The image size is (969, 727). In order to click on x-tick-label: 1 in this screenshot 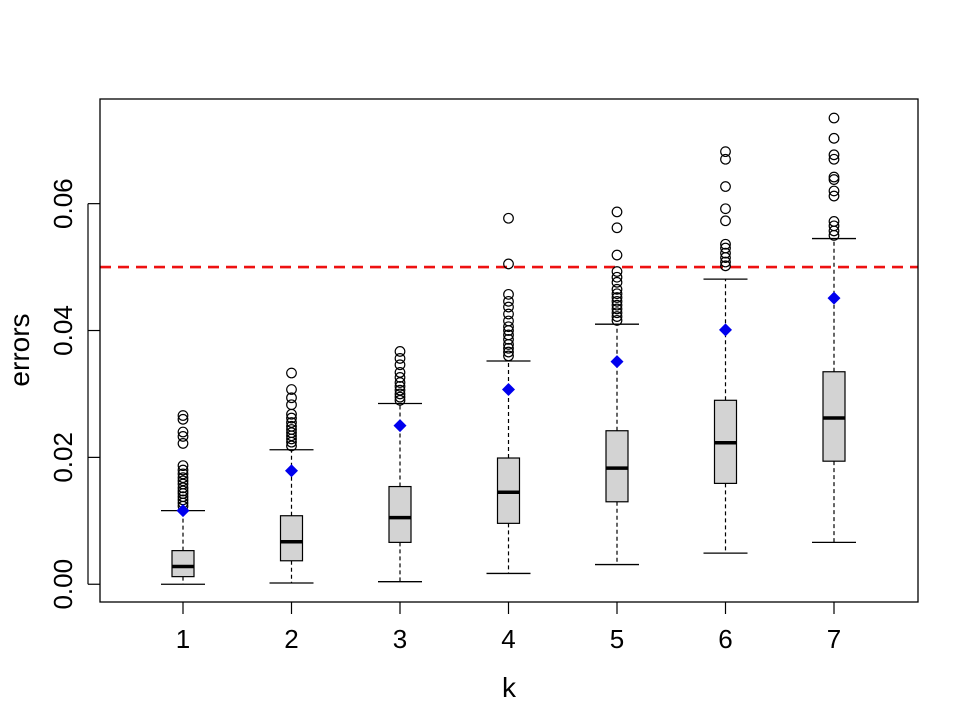, I will do `click(183, 639)`.